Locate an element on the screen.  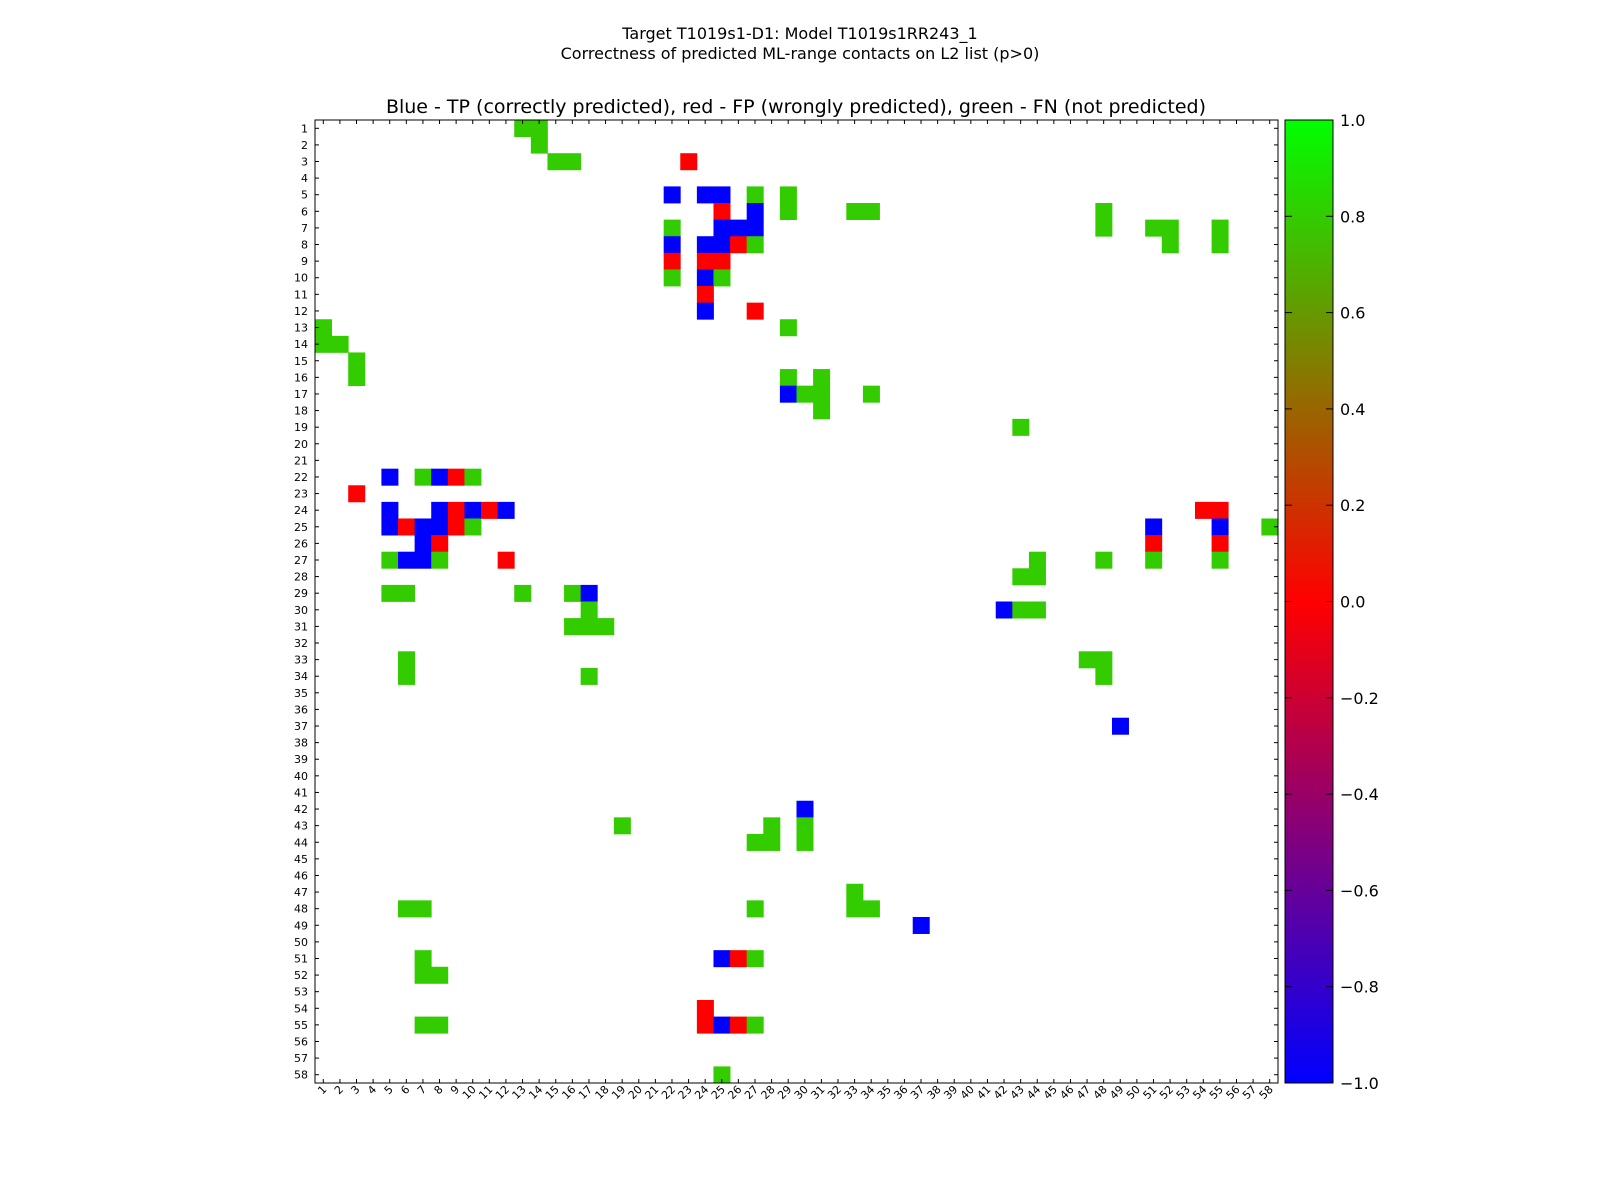
cell-tp-r30-c42 is located at coordinates (1004, 610).